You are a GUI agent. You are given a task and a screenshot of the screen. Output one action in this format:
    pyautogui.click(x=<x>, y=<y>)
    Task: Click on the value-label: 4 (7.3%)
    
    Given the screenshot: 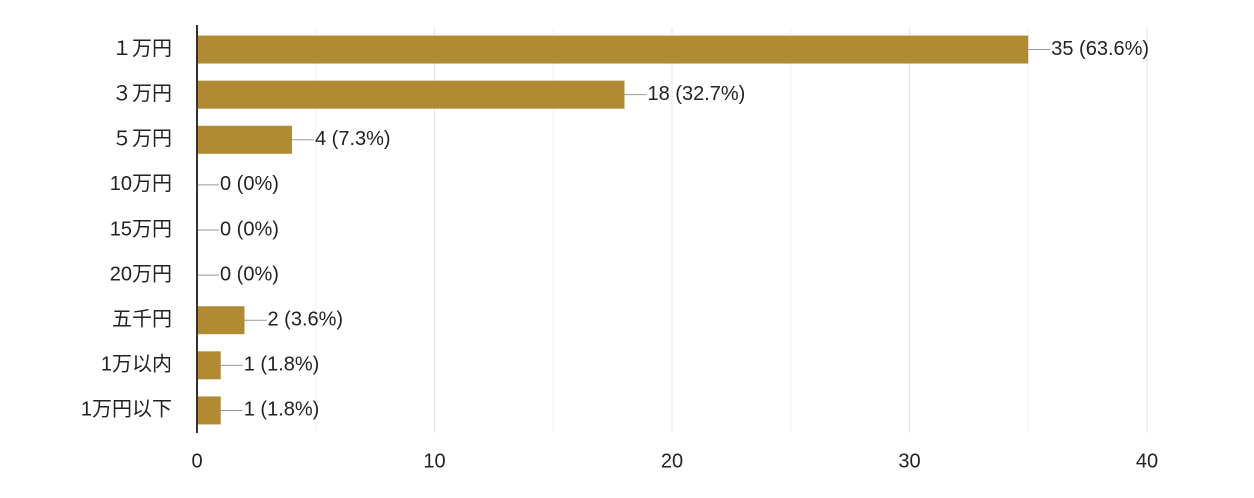 What is the action you would take?
    pyautogui.click(x=353, y=139)
    